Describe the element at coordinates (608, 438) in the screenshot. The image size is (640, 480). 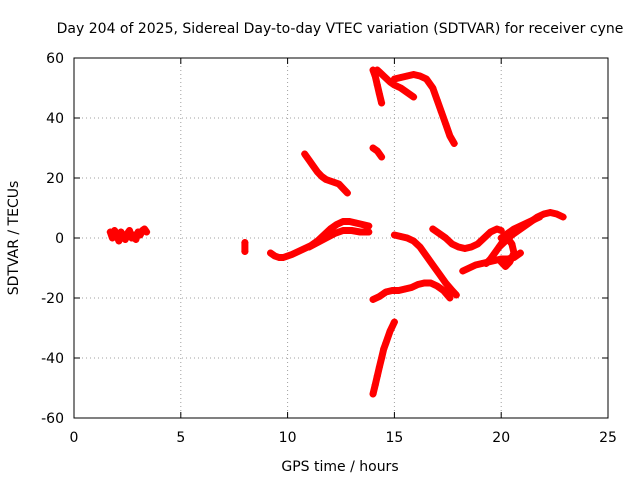
I see `x-tick-label: 25` at that location.